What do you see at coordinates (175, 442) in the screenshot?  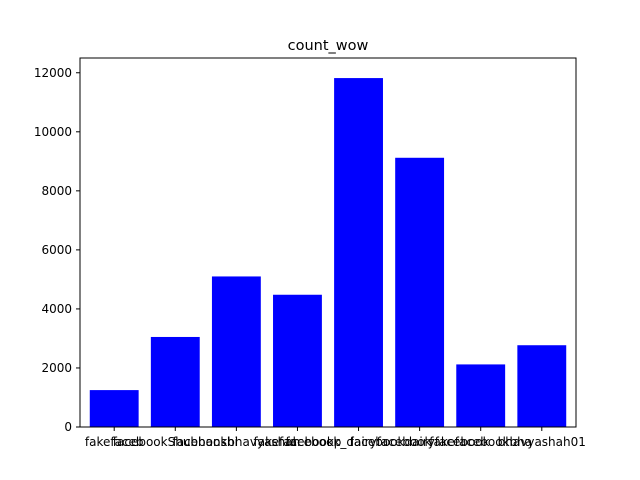 I see `x-tick-label-1: facebookShubhanshi` at bounding box center [175, 442].